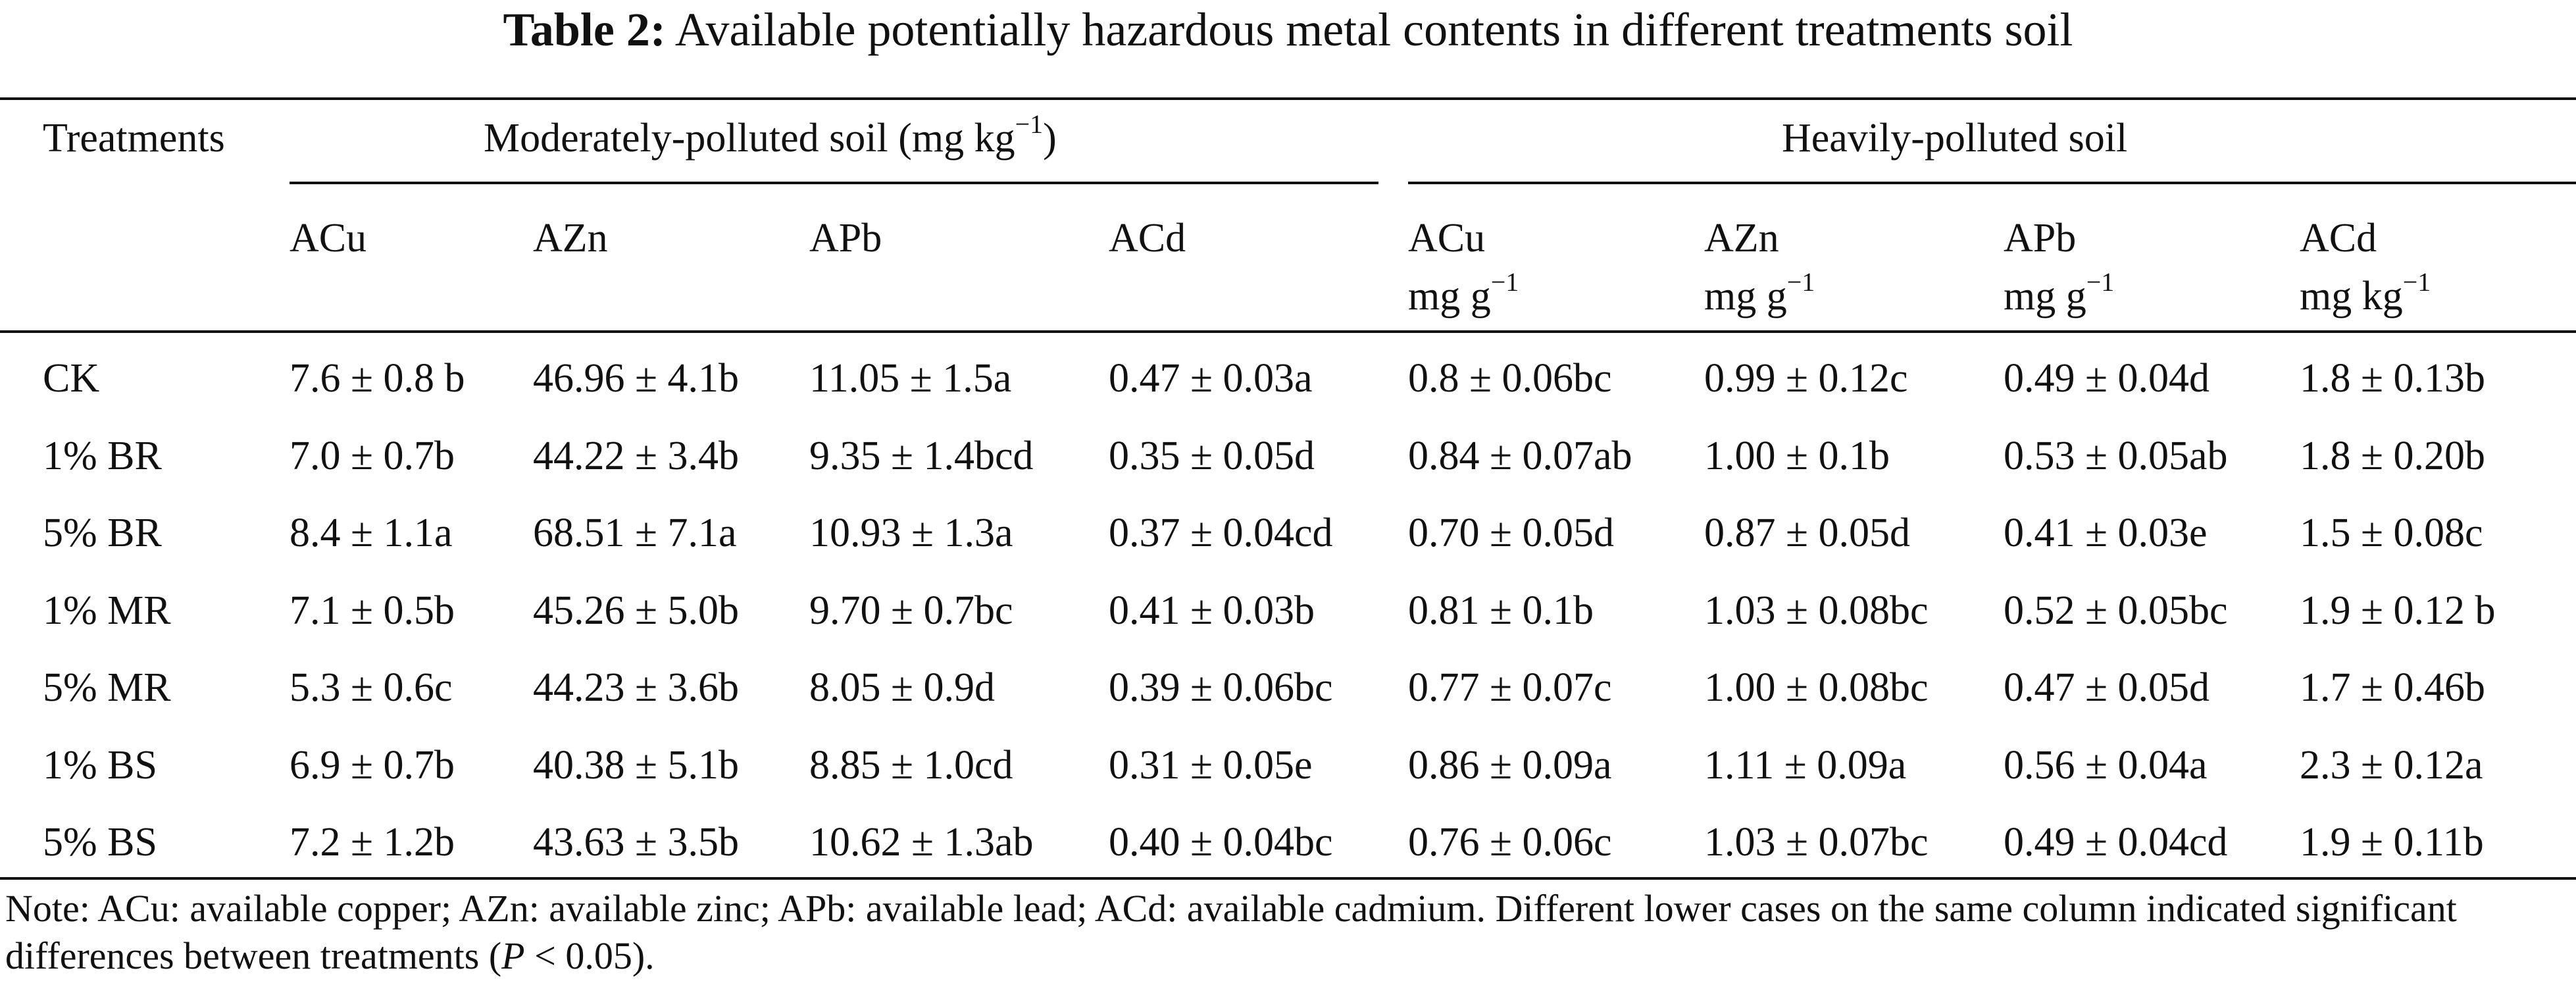 The image size is (2576, 987). What do you see at coordinates (749, 139) in the screenshot?
I see `header-group1-text: Moderately-polluted soil (mg kg` at bounding box center [749, 139].